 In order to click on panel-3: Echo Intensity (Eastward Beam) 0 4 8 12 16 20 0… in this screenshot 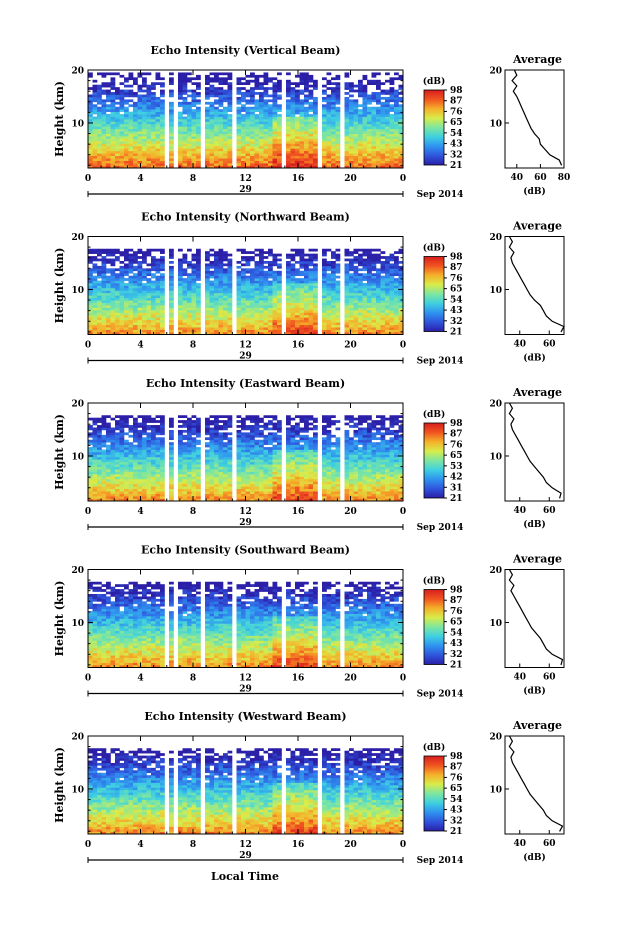, I will do `click(309, 455)`.